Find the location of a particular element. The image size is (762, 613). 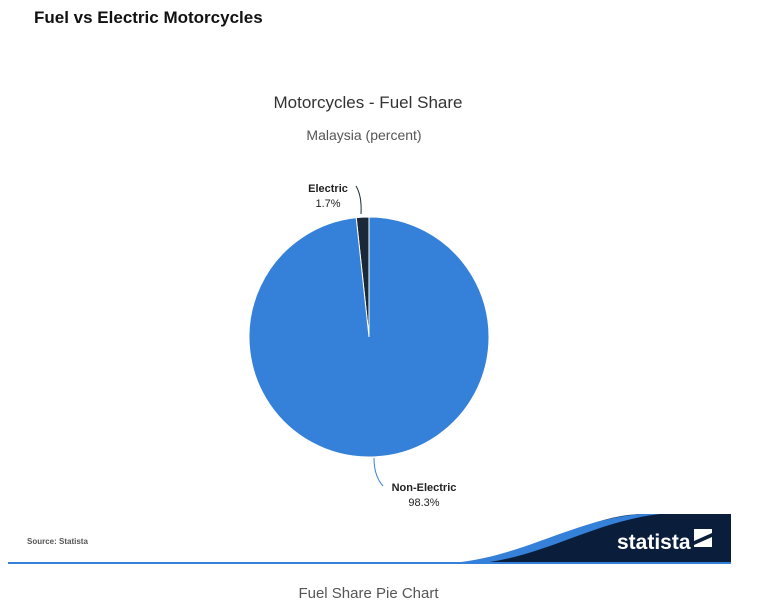

slice-value-non-electric: 98.3% is located at coordinates (423, 503).